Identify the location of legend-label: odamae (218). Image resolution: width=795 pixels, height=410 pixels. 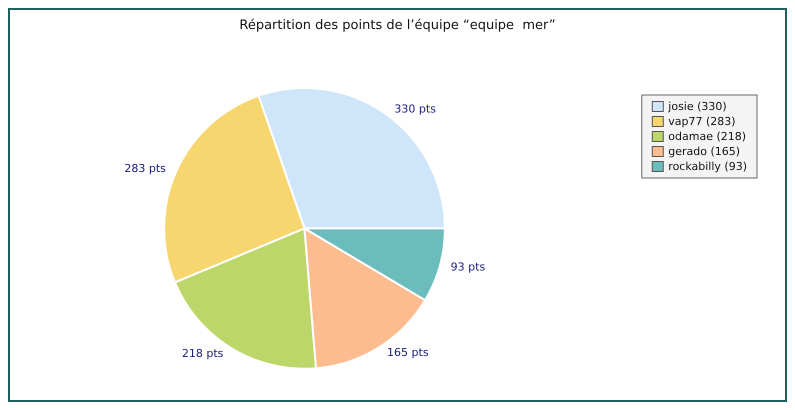
(707, 136).